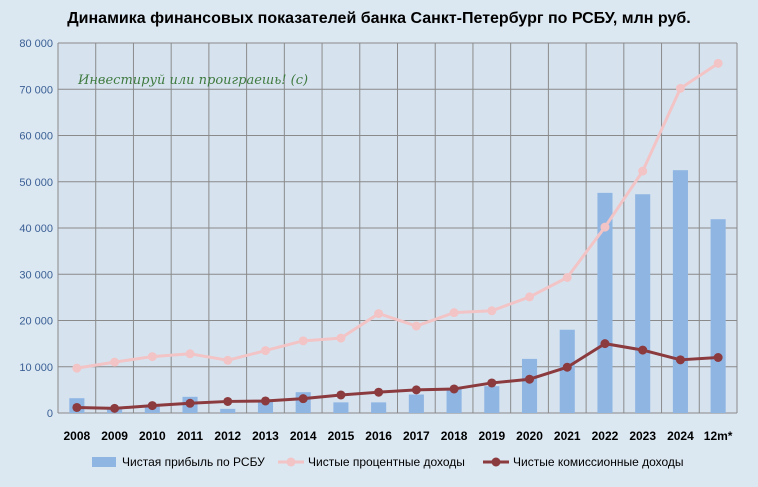  Describe the element at coordinates (152, 436) in the screenshot. I see `x-tick-label: 2010` at that location.